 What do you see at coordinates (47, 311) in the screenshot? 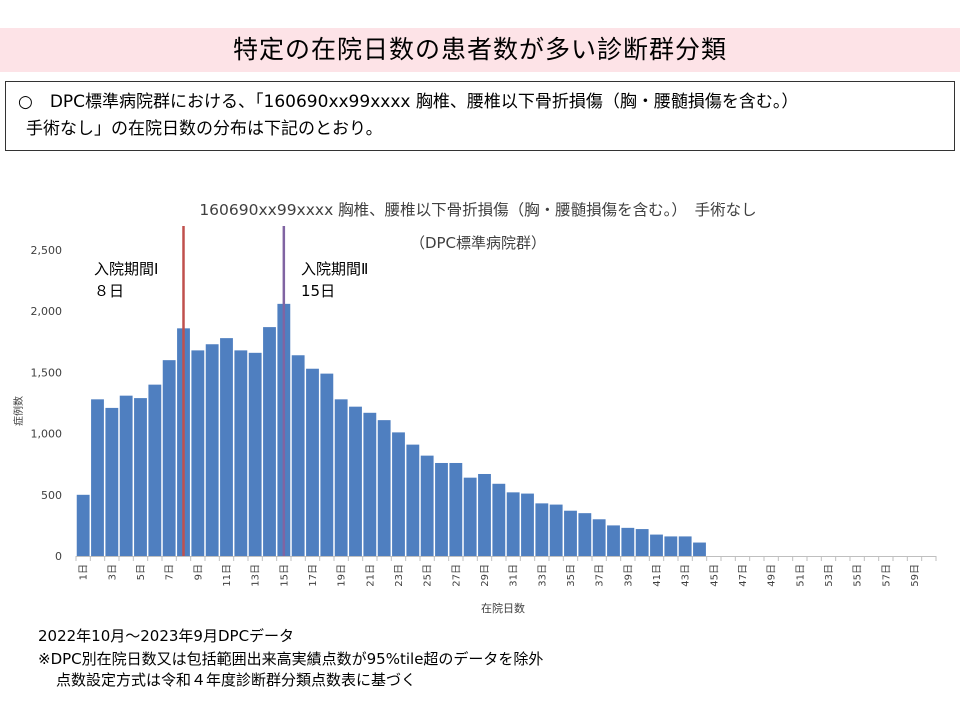
I see `y-tick-label: 2,000` at bounding box center [47, 311].